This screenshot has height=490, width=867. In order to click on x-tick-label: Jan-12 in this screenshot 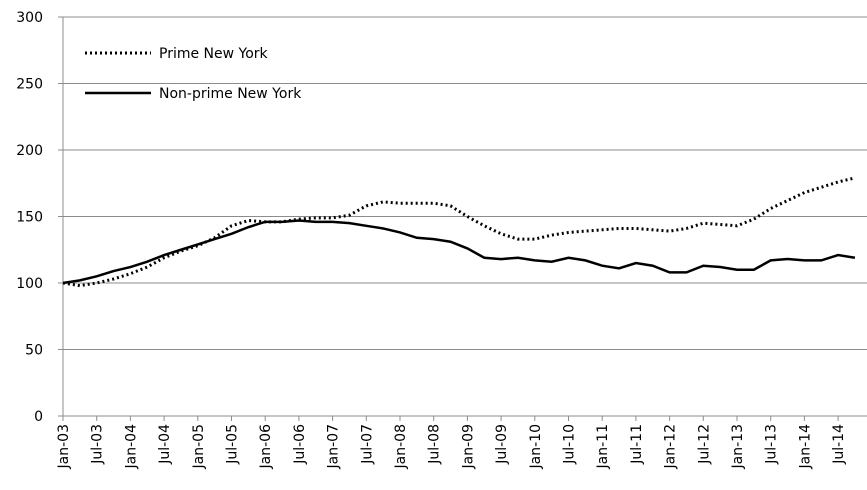, I will do `click(671, 446)`.